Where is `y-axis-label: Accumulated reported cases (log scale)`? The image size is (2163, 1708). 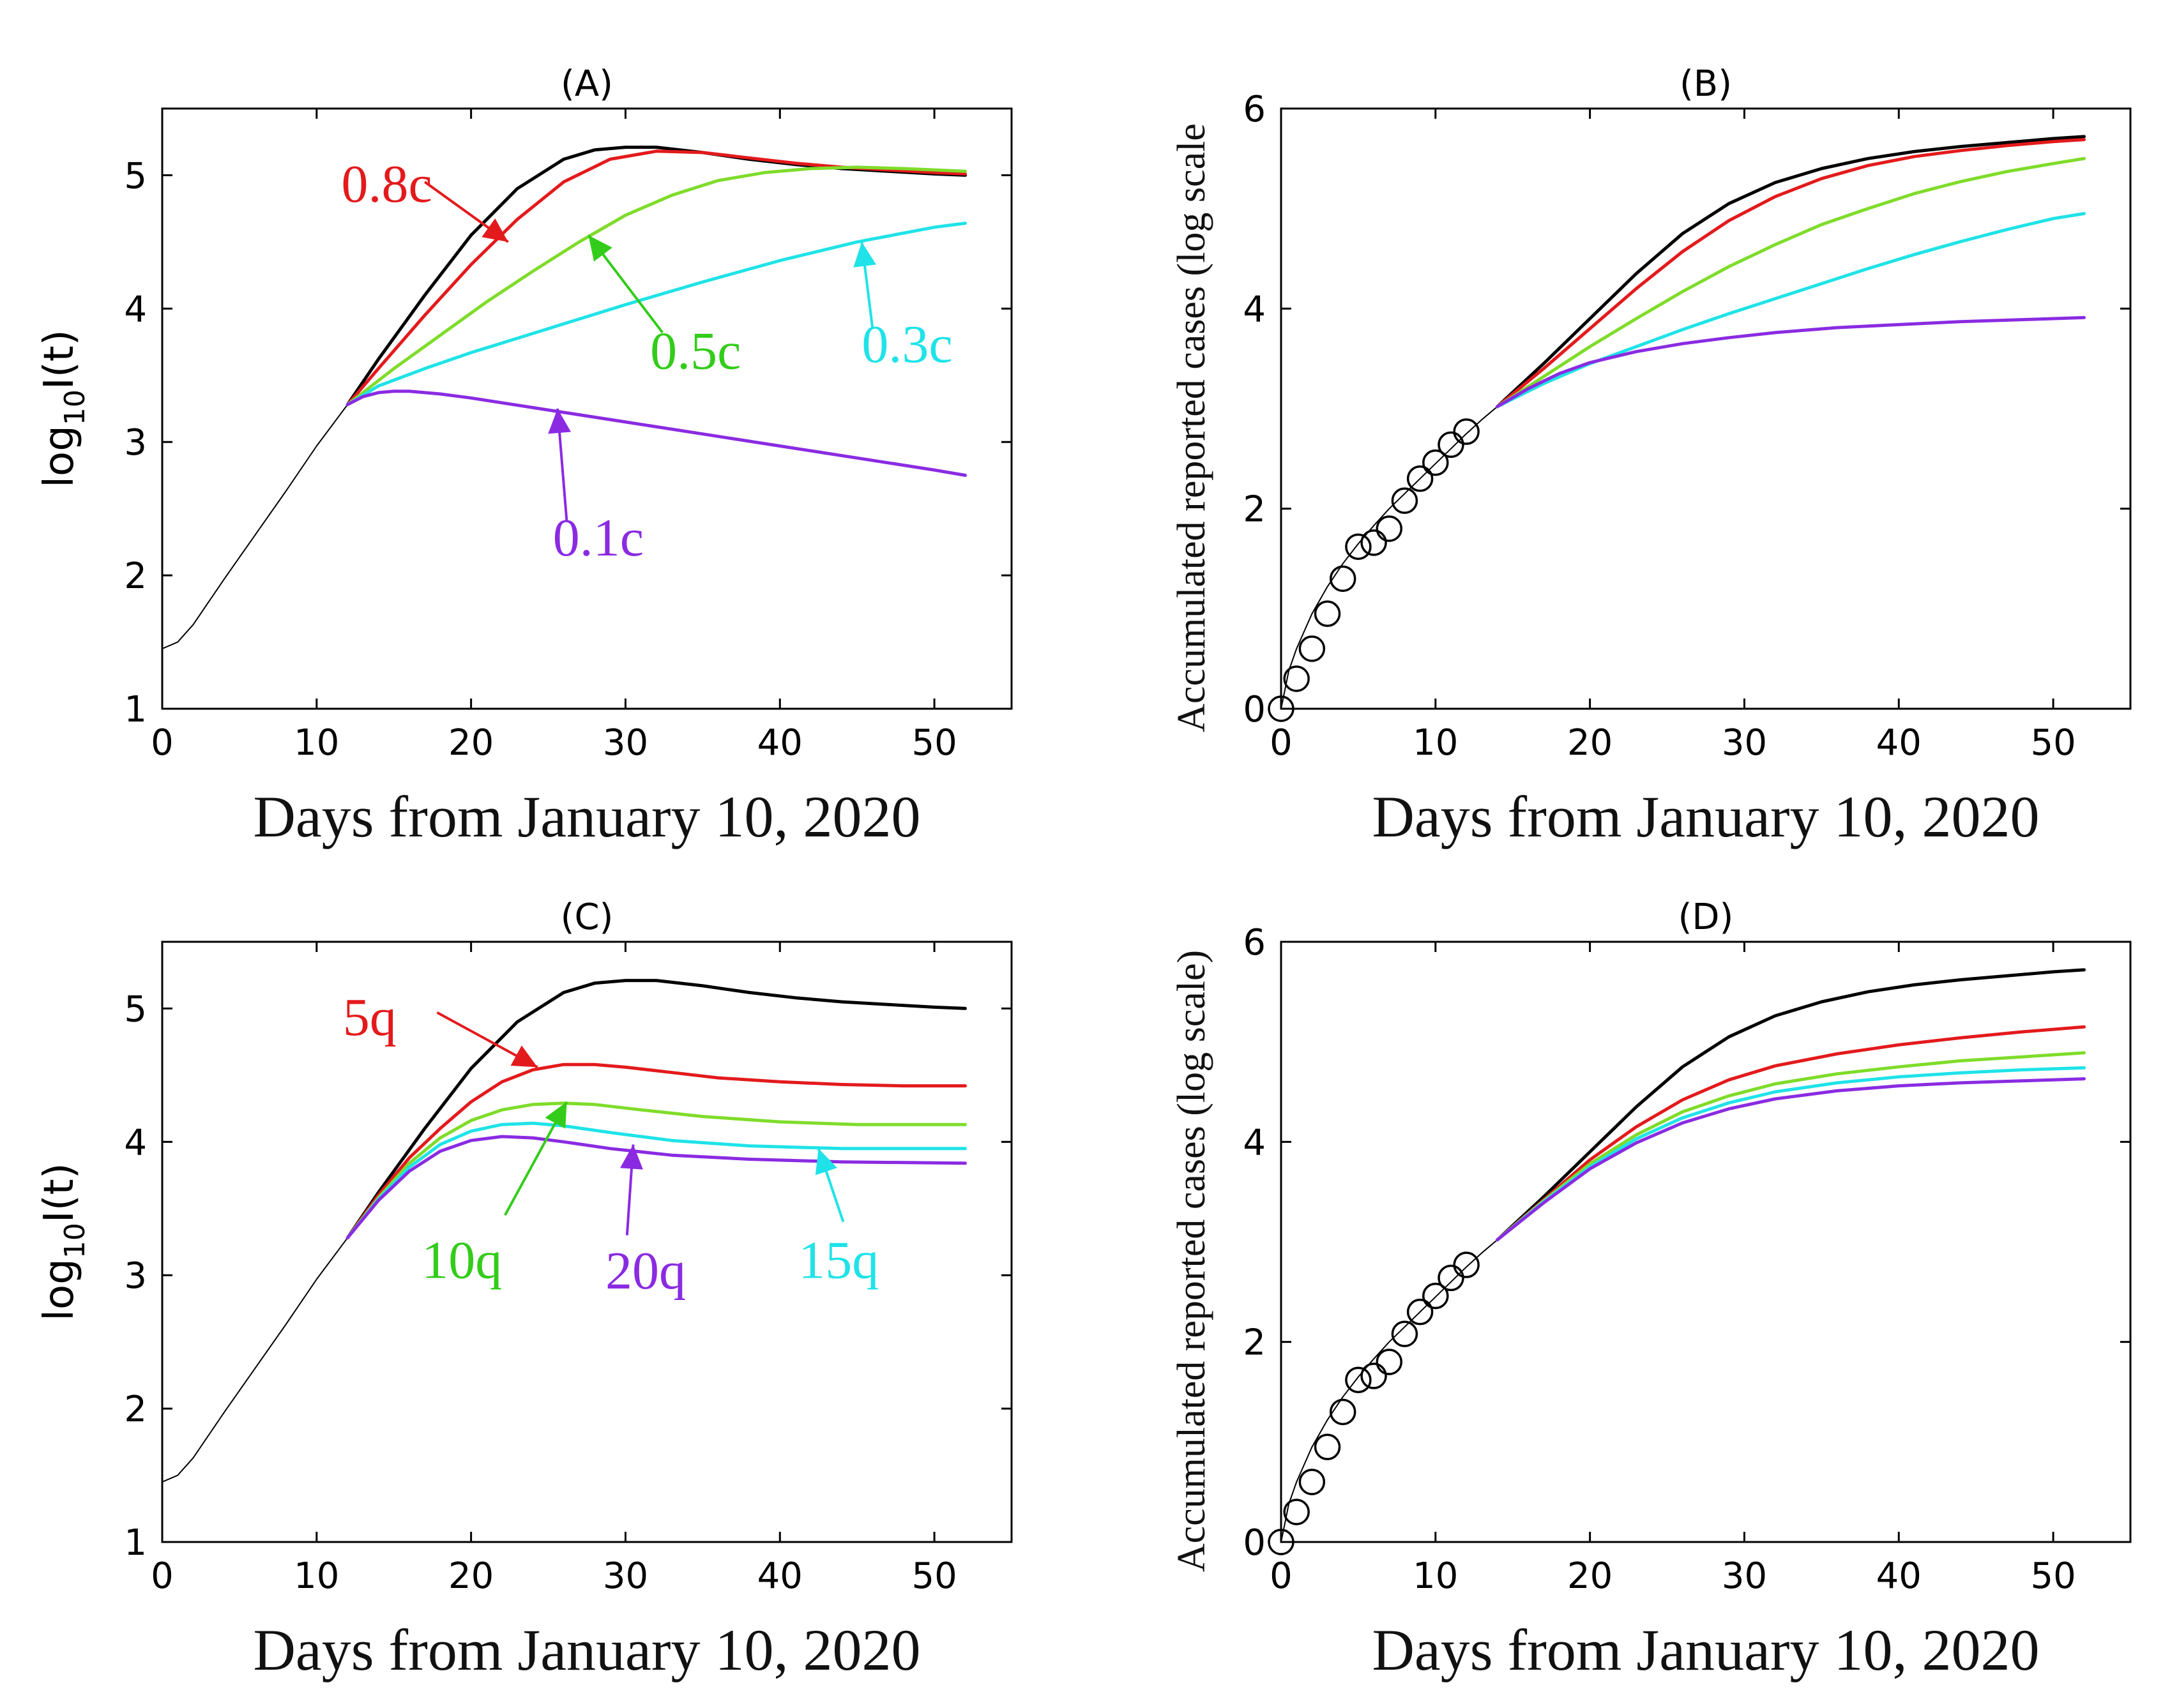 y-axis-label: Accumulated reported cases (log scale) is located at coordinates (1191, 1261).